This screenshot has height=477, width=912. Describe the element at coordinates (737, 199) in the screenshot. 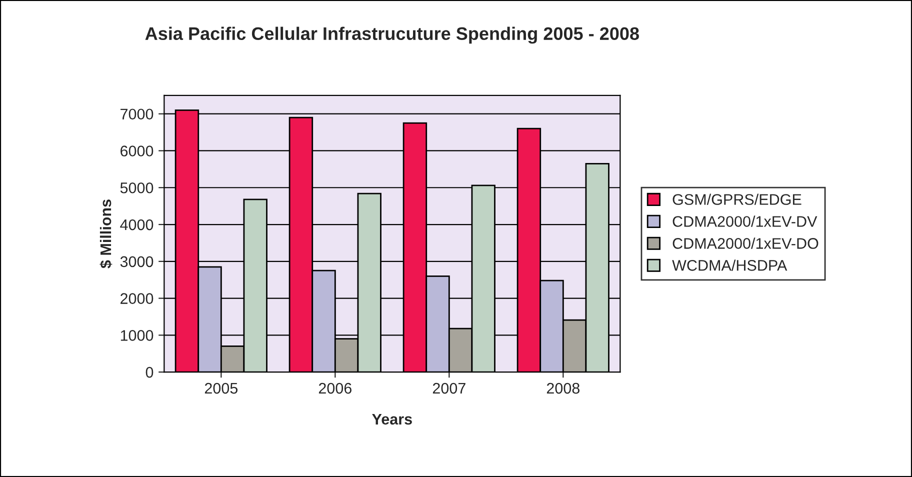

I see `legend-label: GSM/GPRS/EDGE` at that location.